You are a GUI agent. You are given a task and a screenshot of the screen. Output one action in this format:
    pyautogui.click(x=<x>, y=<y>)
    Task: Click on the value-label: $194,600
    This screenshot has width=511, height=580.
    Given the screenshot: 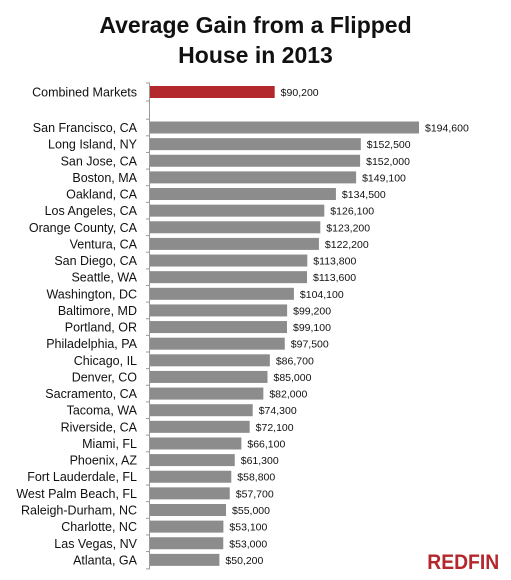 What is the action you would take?
    pyautogui.click(x=447, y=129)
    